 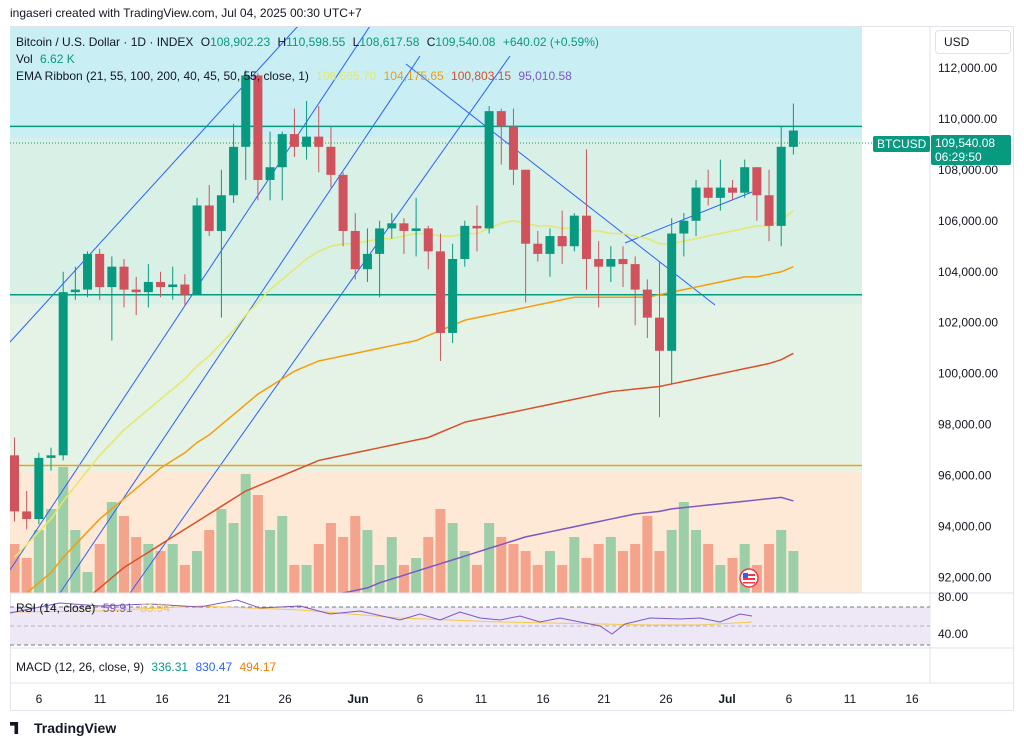 What do you see at coordinates (688, 217) in the screenshot?
I see `uptrend-line` at bounding box center [688, 217].